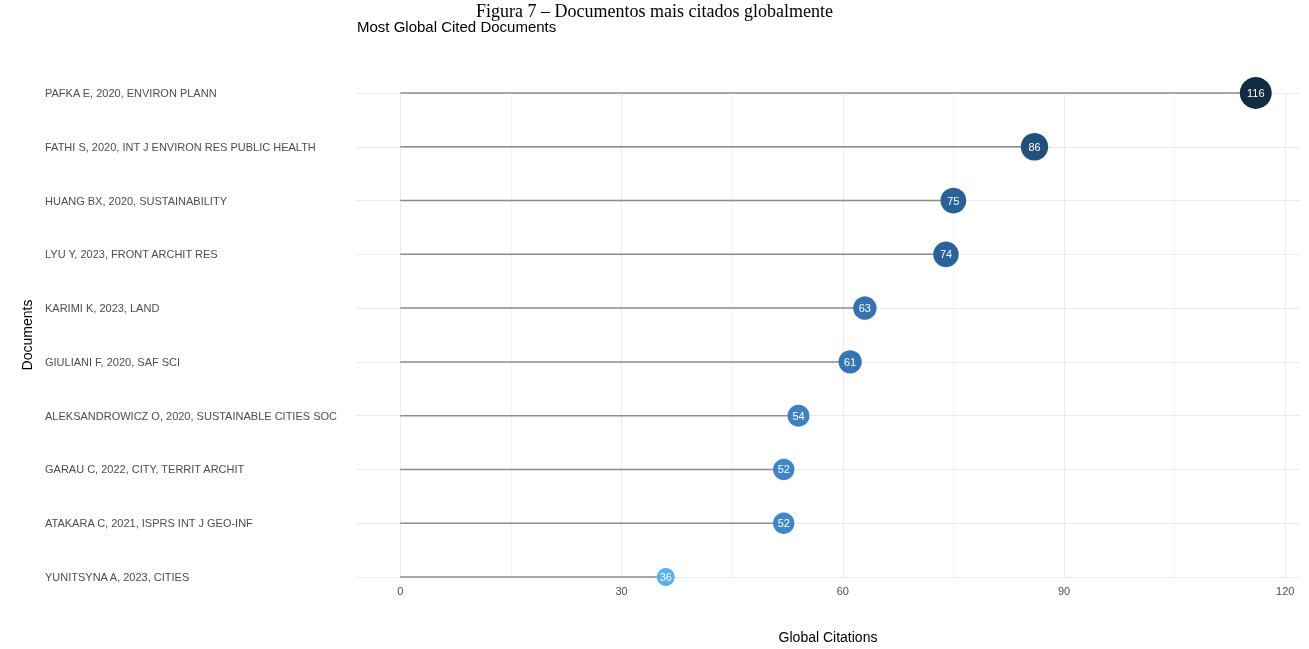 The height and width of the screenshot is (649, 1309). Describe the element at coordinates (117, 577) in the screenshot. I see `y-tick-label: YUNITSYNA A, 2023, CITIES` at that location.